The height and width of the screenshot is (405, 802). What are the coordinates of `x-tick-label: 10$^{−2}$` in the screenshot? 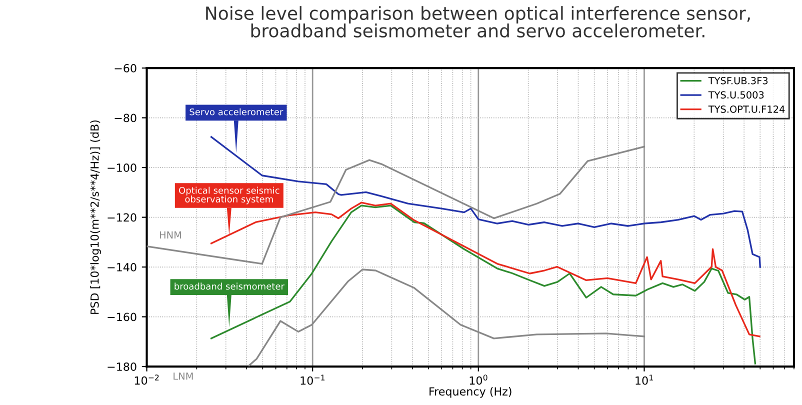 It's located at (146, 379).